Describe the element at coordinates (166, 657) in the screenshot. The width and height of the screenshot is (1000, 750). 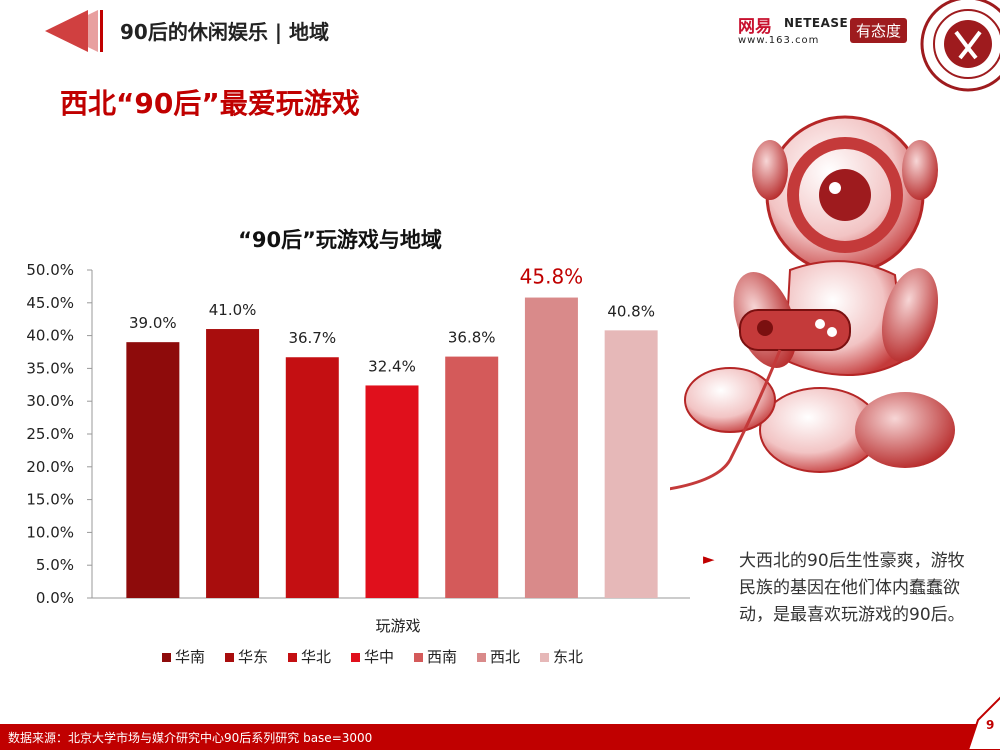
I see `legend-swatch-华南` at that location.